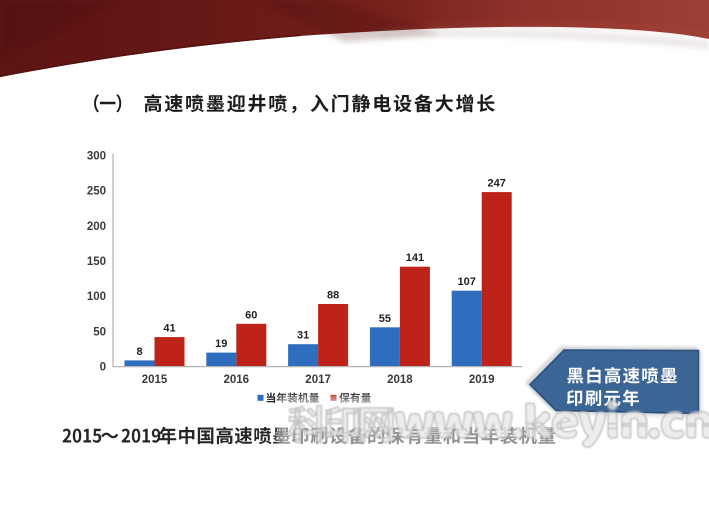 Image resolution: width=709 pixels, height=531 pixels. I want to click on svg-text: 141, so click(415, 258).